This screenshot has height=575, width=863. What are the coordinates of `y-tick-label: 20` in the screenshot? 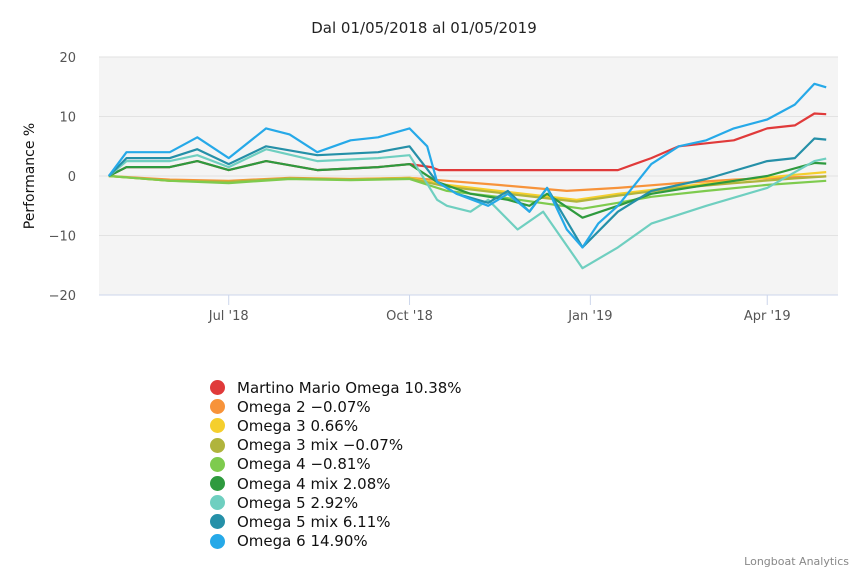 It's located at (67, 58).